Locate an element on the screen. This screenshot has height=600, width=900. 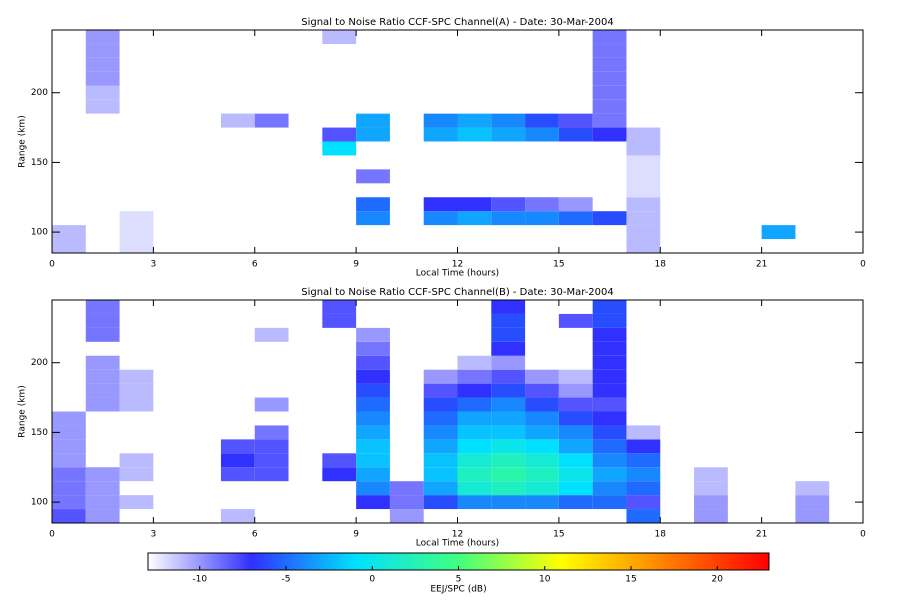
x-tick-label: 0 is located at coordinates (52, 265).